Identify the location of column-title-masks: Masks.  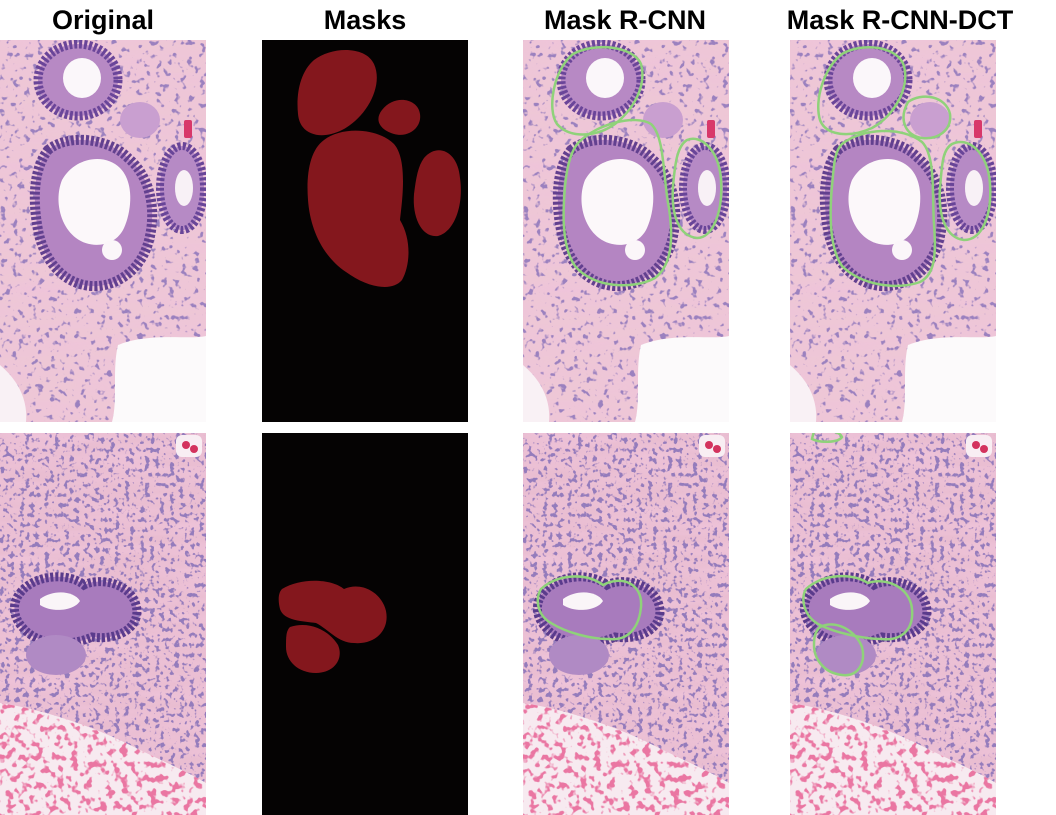
(365, 20).